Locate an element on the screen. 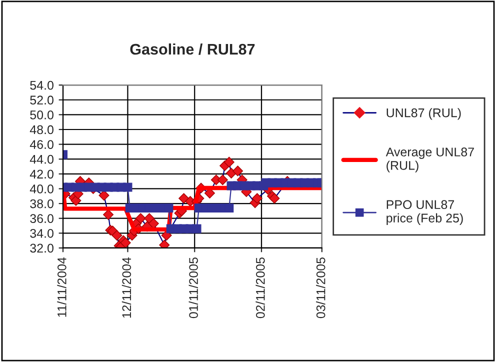  y-tick-label: 52.0 is located at coordinates (42, 100).